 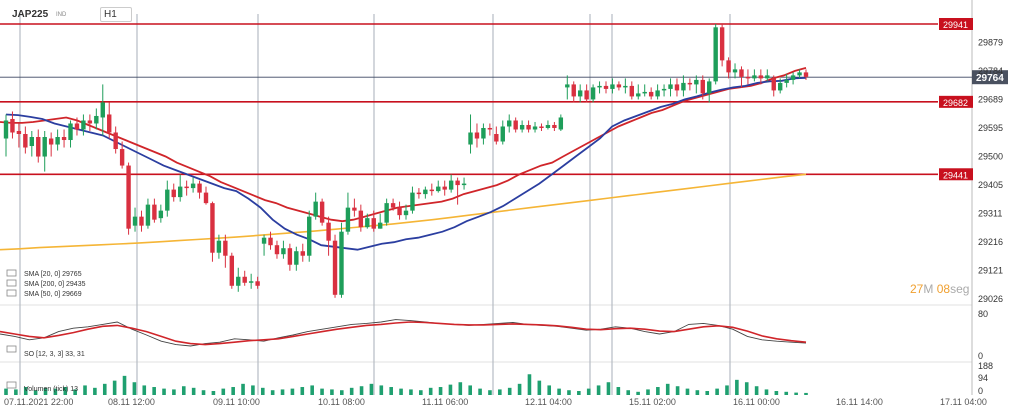 What do you see at coordinates (403, 333) in the screenshot?
I see `stoch-k-line` at bounding box center [403, 333].